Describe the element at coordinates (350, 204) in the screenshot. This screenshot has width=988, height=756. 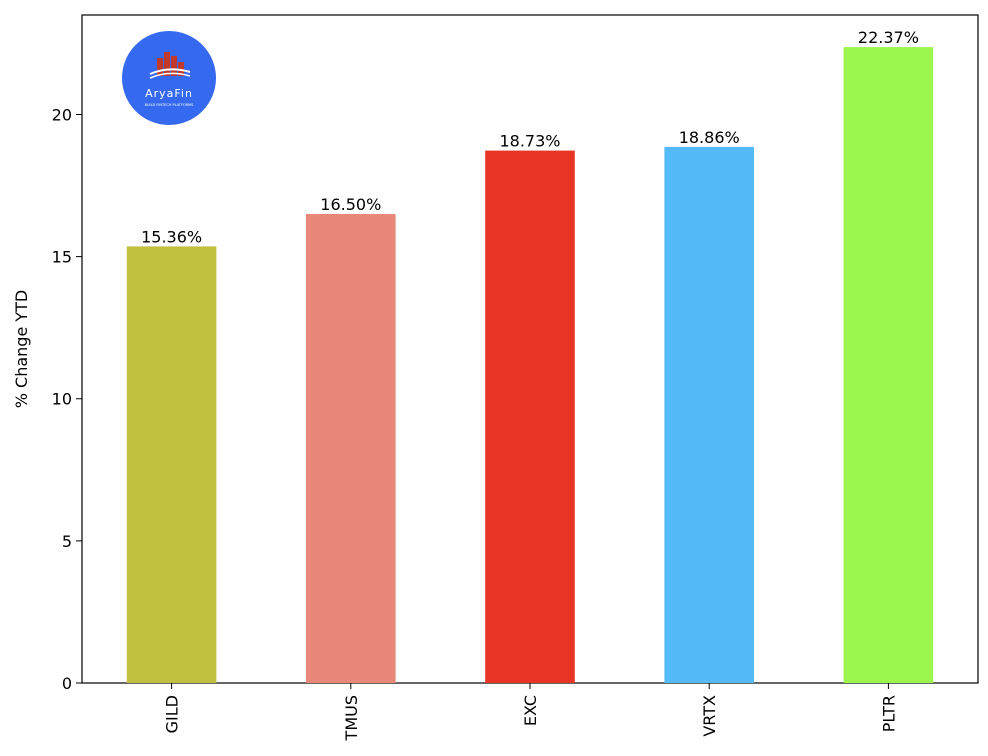
I see `data-label-tmus: 16.50%` at that location.